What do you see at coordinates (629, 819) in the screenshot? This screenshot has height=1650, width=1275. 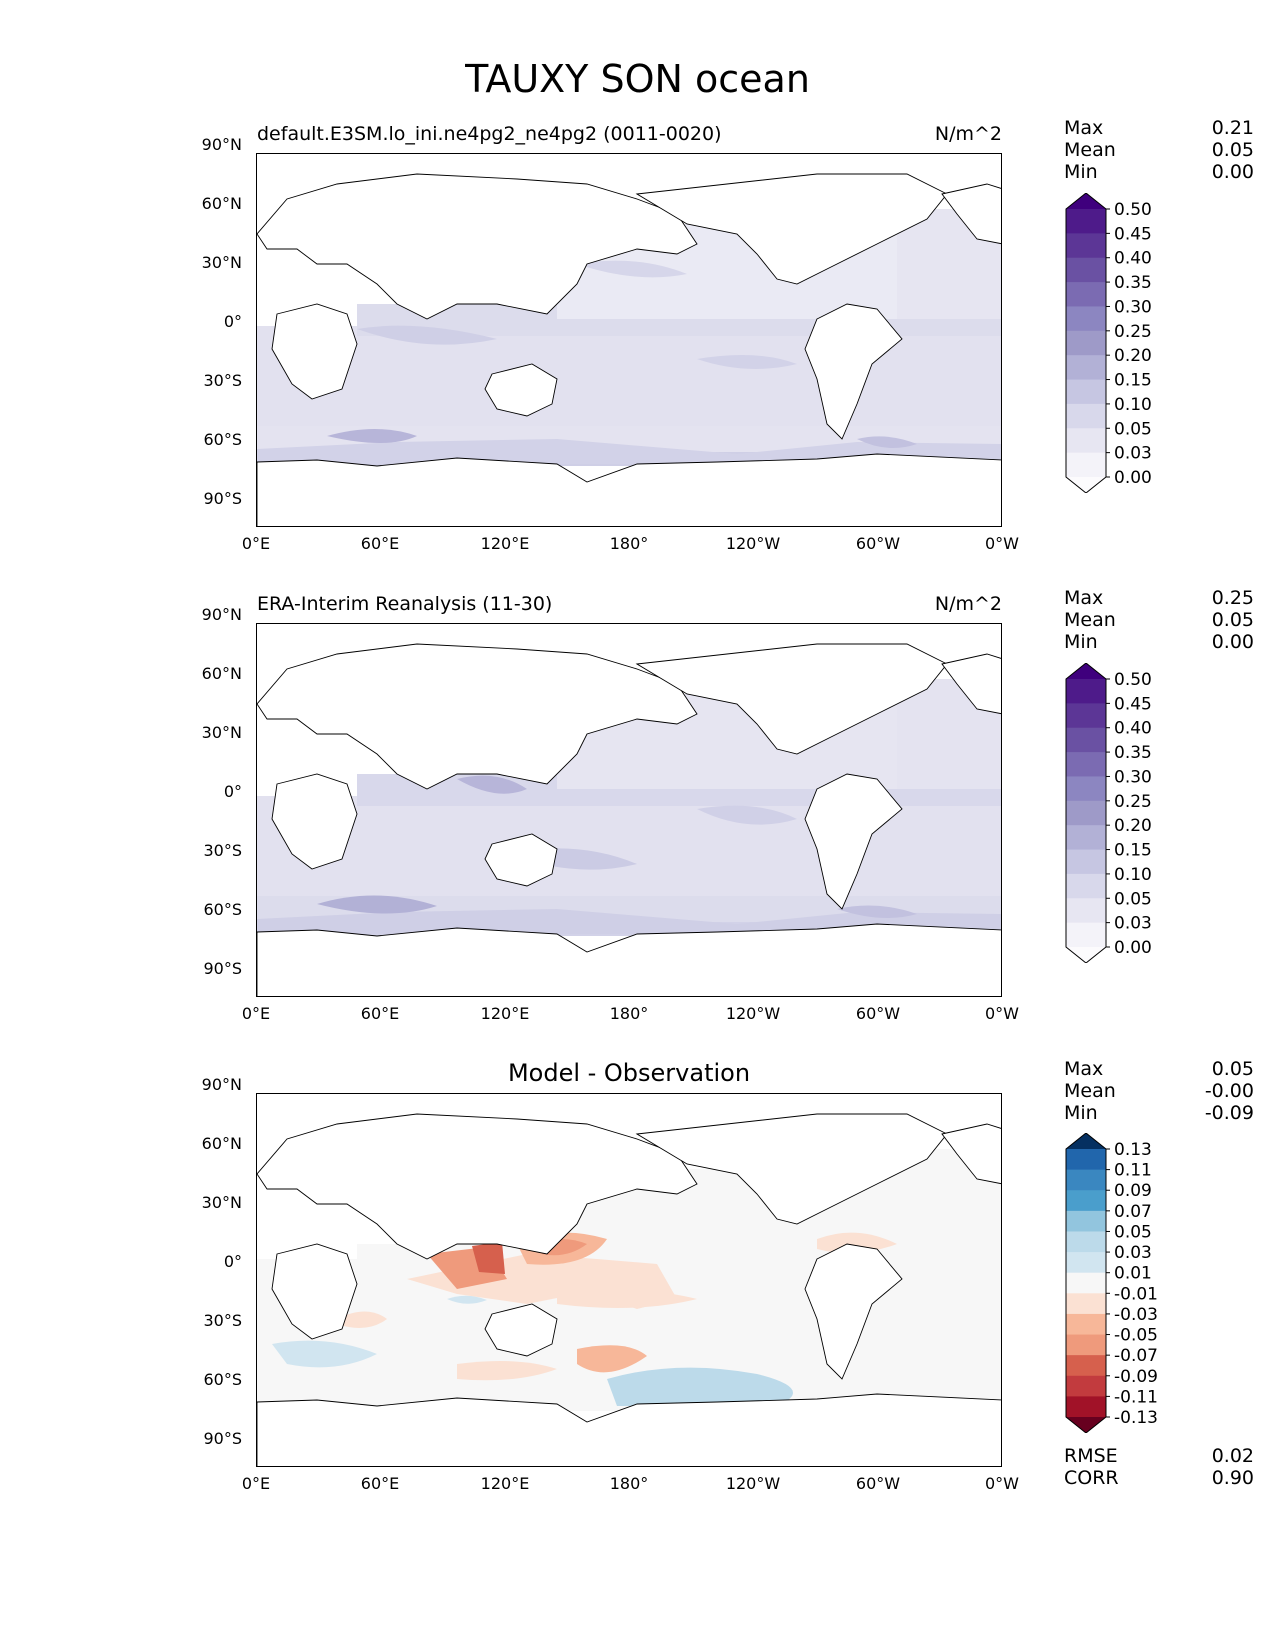 I see `panel2-map-svg` at bounding box center [629, 819].